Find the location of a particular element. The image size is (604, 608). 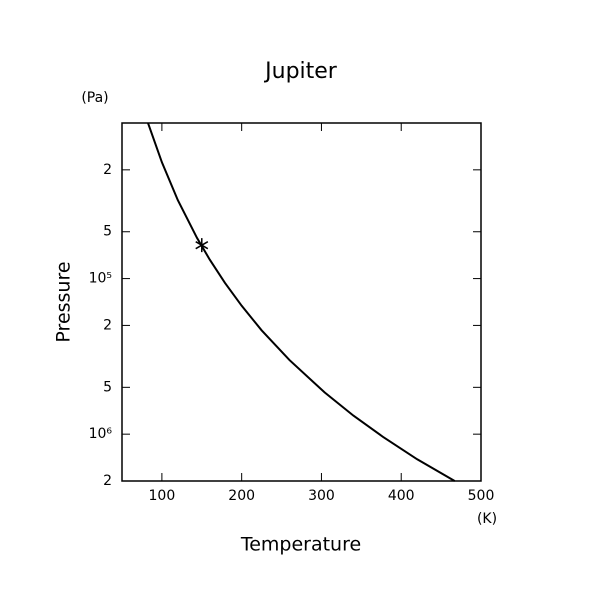

y-axis-label: Pressure is located at coordinates (64, 301).